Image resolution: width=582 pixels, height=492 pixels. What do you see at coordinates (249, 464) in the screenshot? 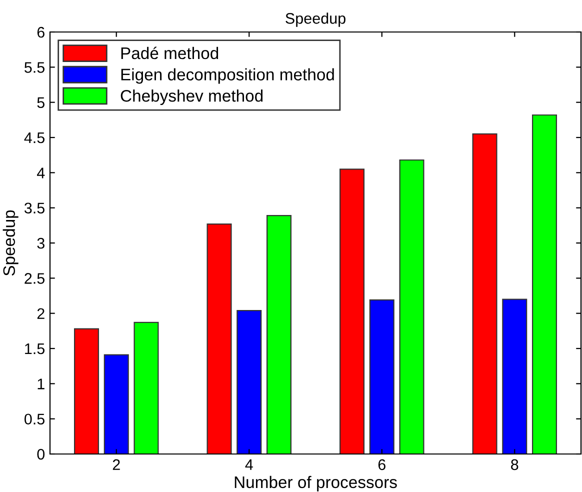
I see `x-tick-label: 4` at bounding box center [249, 464].